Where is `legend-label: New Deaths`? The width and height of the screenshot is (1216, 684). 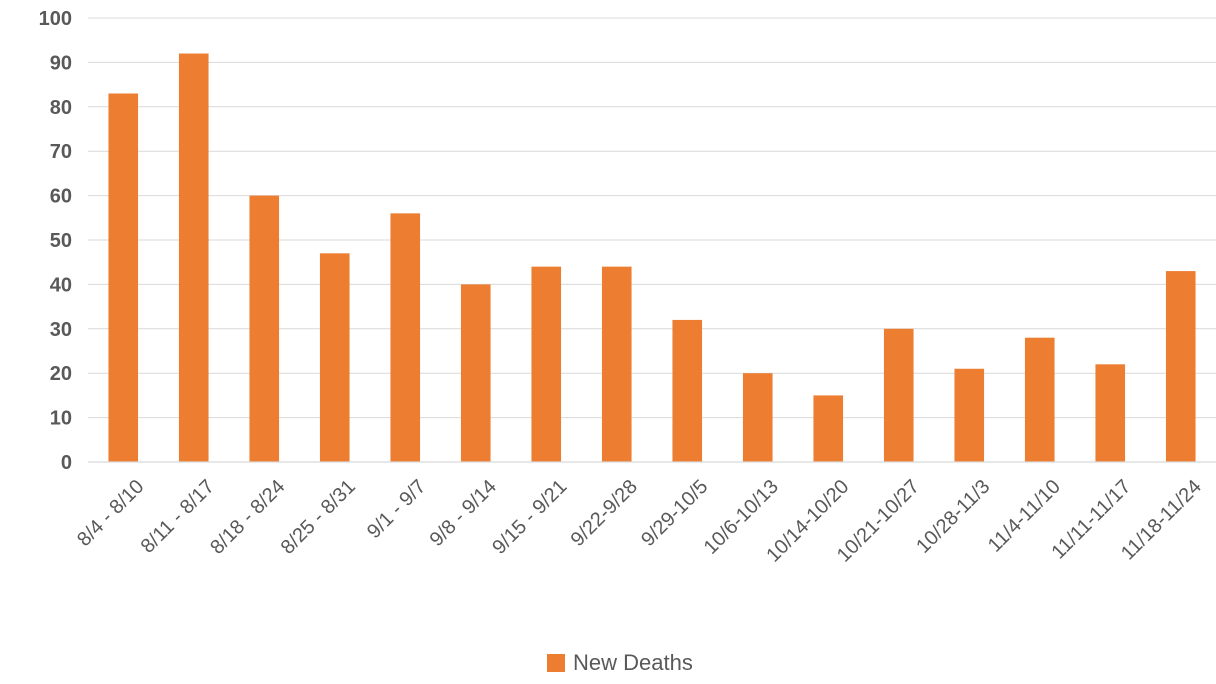
legend-label: New Deaths is located at coordinates (633, 662).